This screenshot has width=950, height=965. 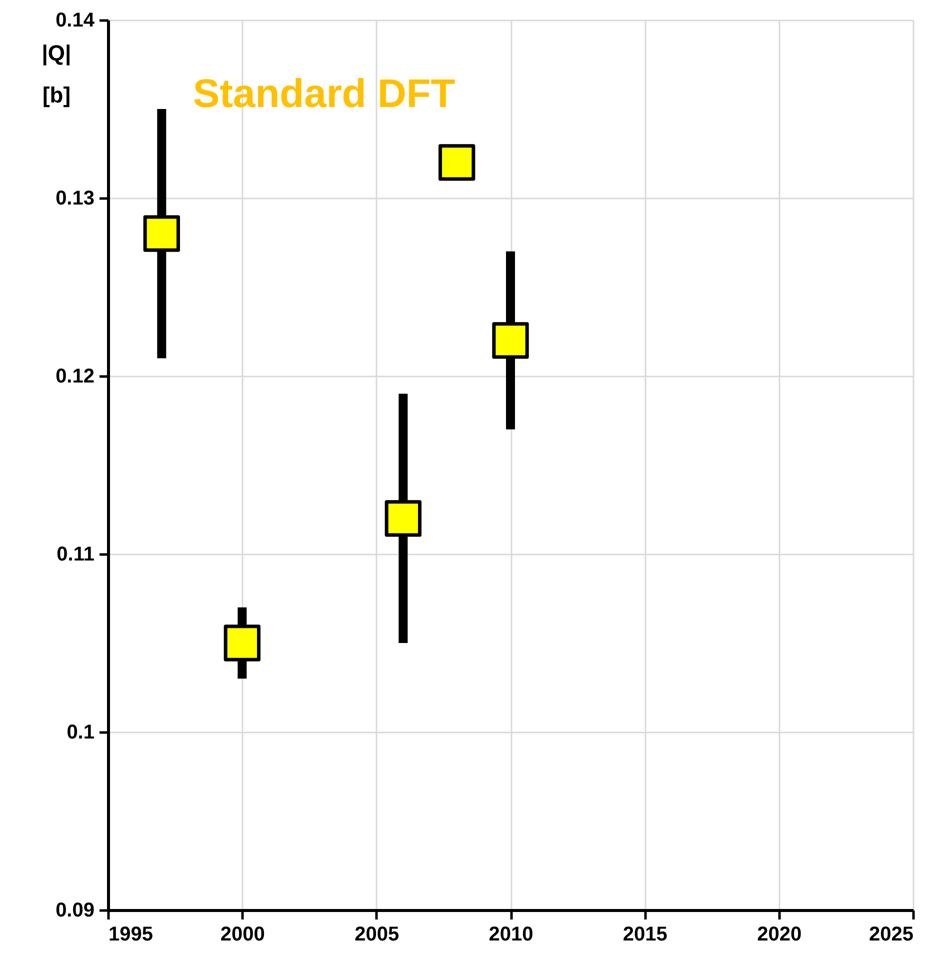 What do you see at coordinates (130, 935) in the screenshot?
I see `x-tick-label: 1995` at bounding box center [130, 935].